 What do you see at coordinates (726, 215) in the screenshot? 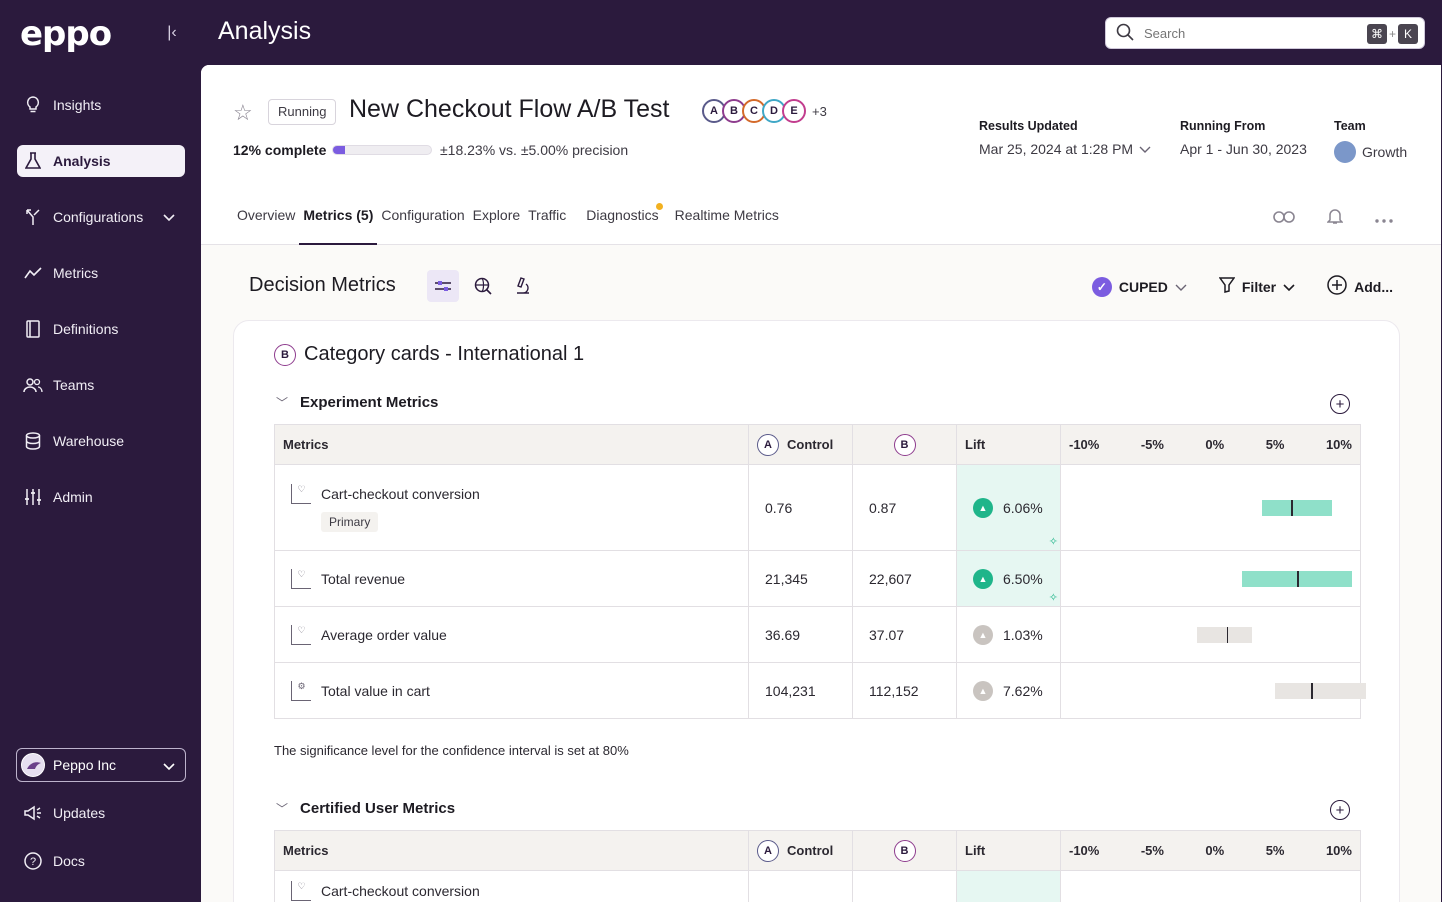
I see `tab-realtime-metrics: Realtime Metrics` at bounding box center [726, 215].